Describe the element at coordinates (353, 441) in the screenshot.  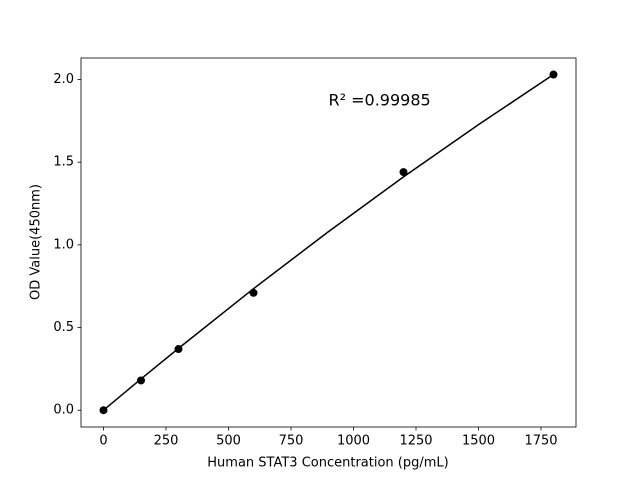
I see `x-tick-label: 1000` at that location.